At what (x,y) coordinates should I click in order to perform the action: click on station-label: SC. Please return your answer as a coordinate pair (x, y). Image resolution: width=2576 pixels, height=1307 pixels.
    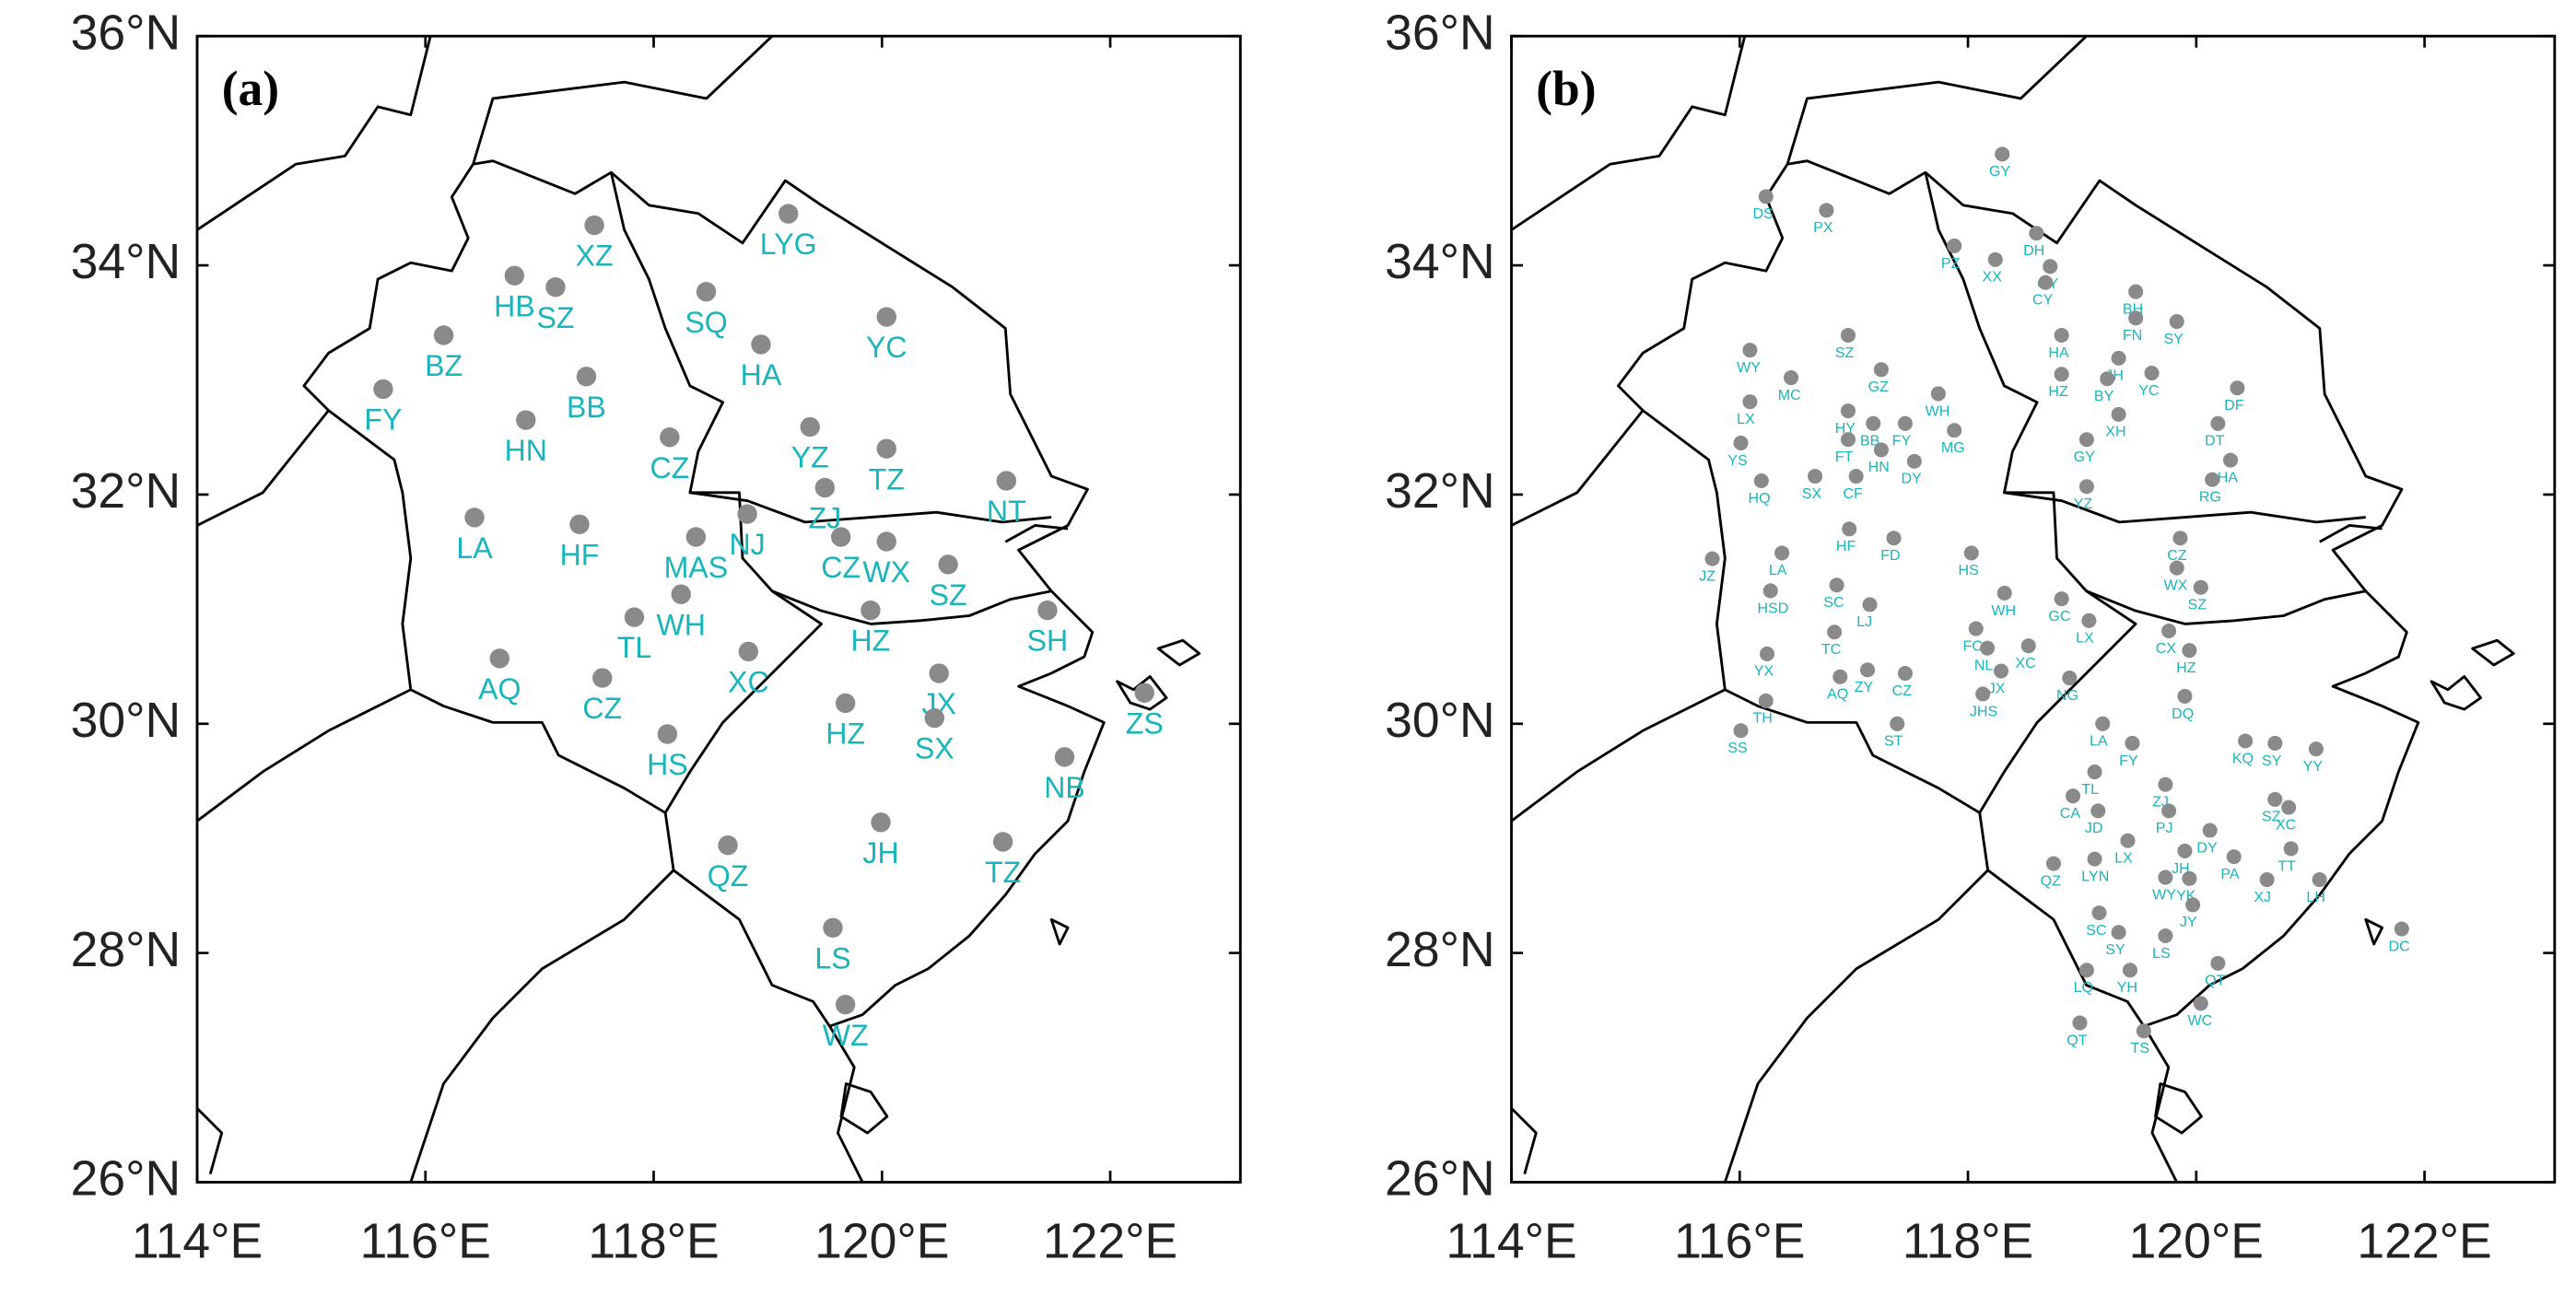
    Looking at the image, I should click on (1833, 602).